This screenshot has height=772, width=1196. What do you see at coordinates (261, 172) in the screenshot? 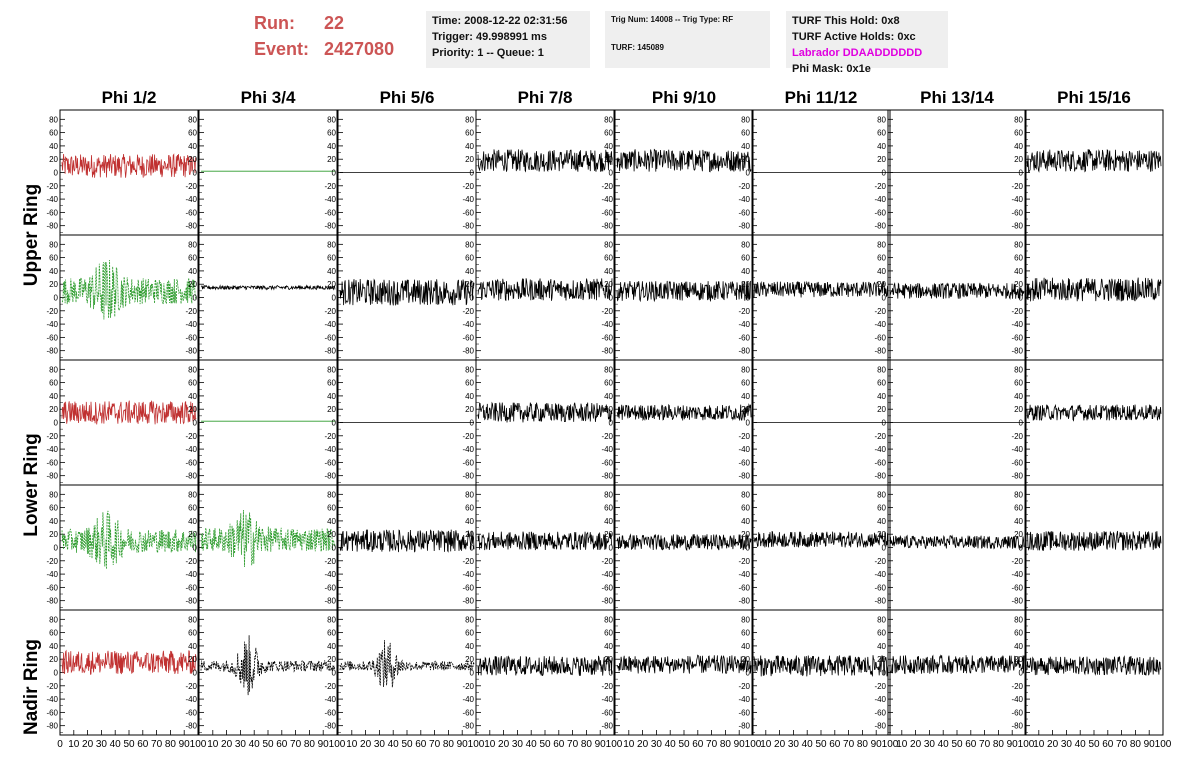
I see `panel-r1-c2: 80 60 40 20 0 -20 -40 -60 -80` at bounding box center [261, 172].